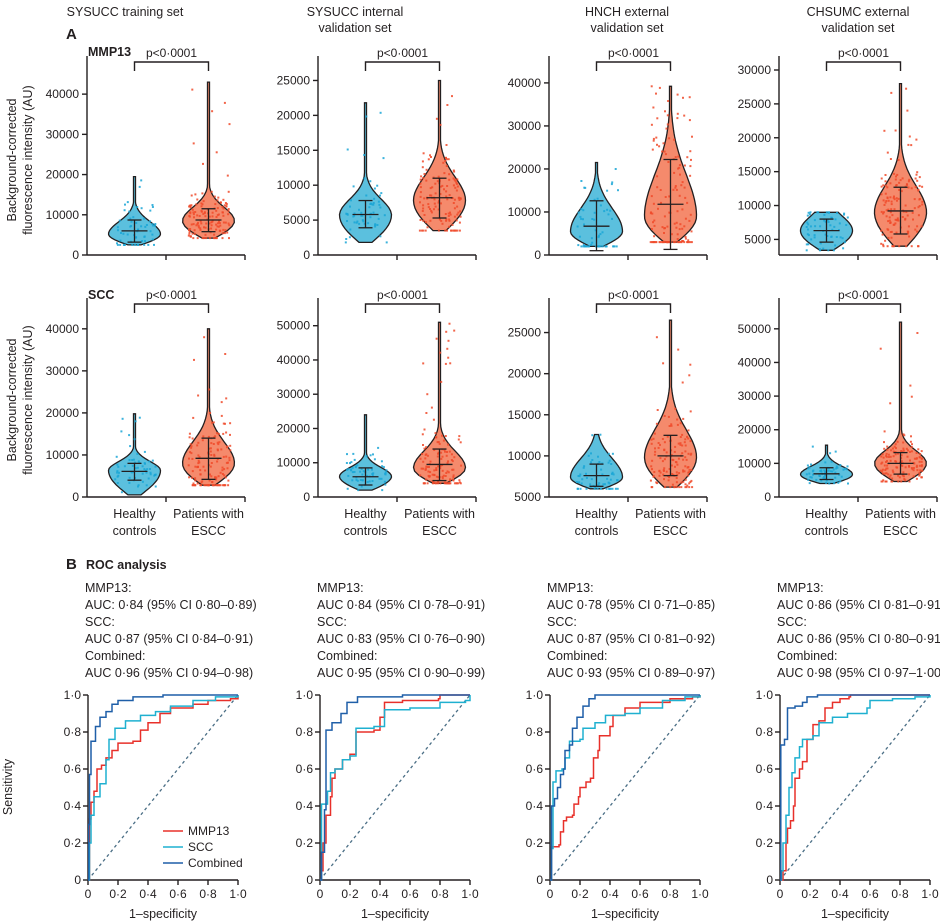 This screenshot has width=940, height=923. What do you see at coordinates (625, 787) in the screenshot?
I see `reference-diagonal` at bounding box center [625, 787].